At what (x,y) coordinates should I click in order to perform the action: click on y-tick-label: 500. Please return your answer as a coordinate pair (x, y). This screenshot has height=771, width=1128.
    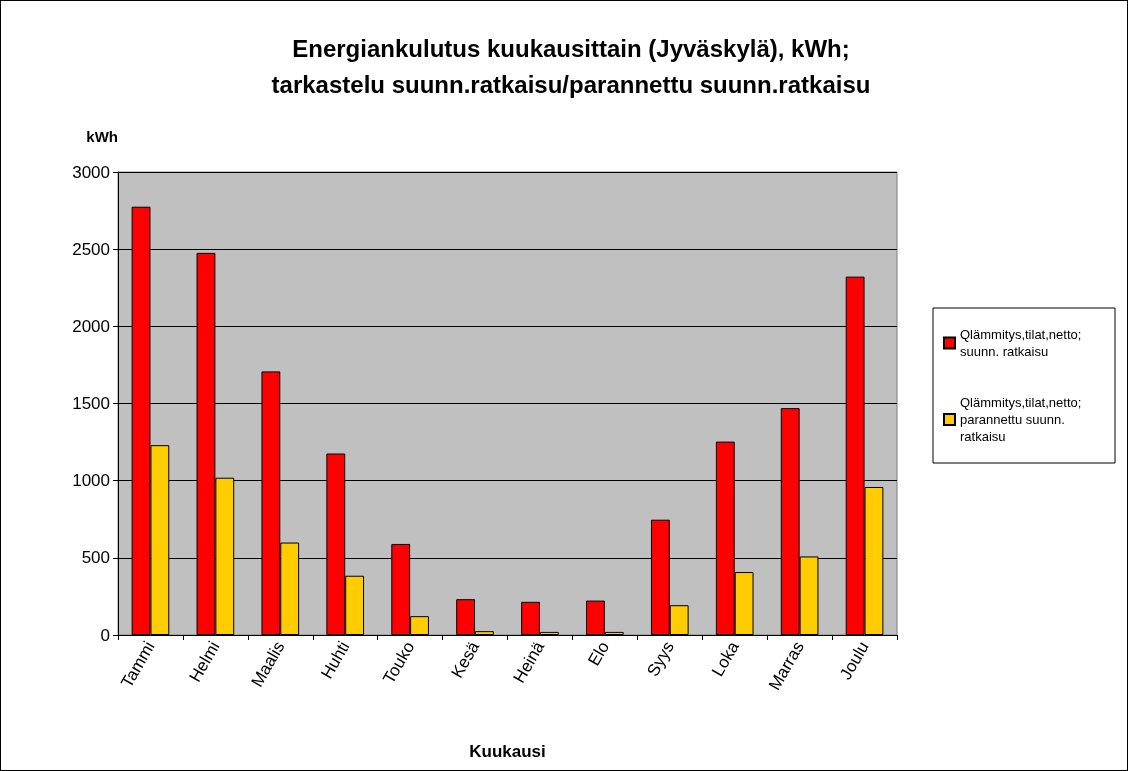
    Looking at the image, I should click on (95, 558).